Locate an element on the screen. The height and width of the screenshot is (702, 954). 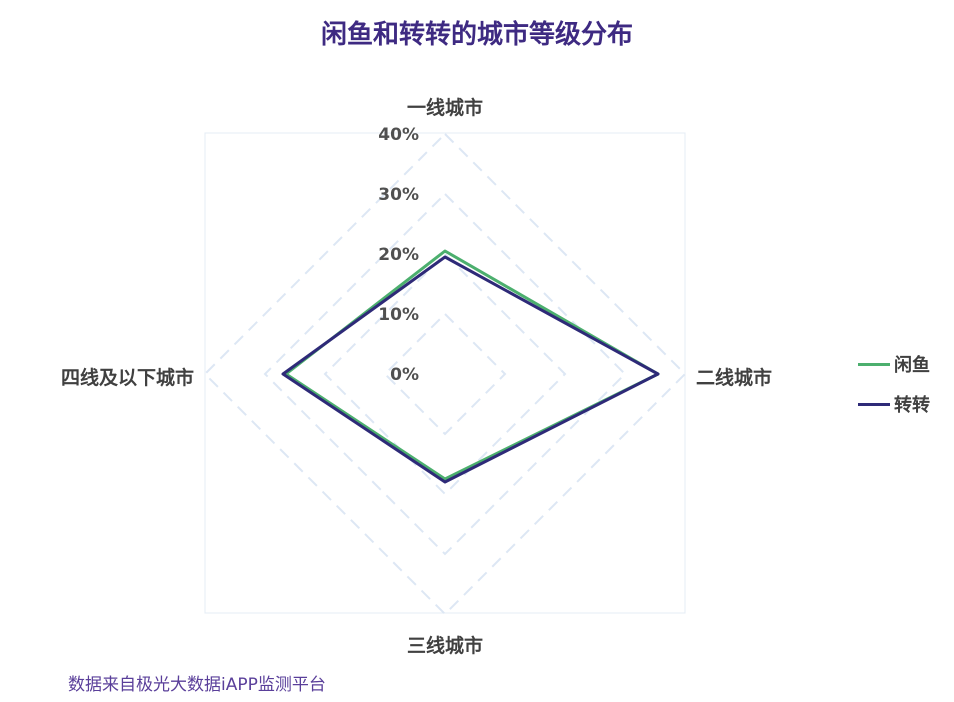
legend-item-zhuanzhuan: 转转 is located at coordinates (894, 404).